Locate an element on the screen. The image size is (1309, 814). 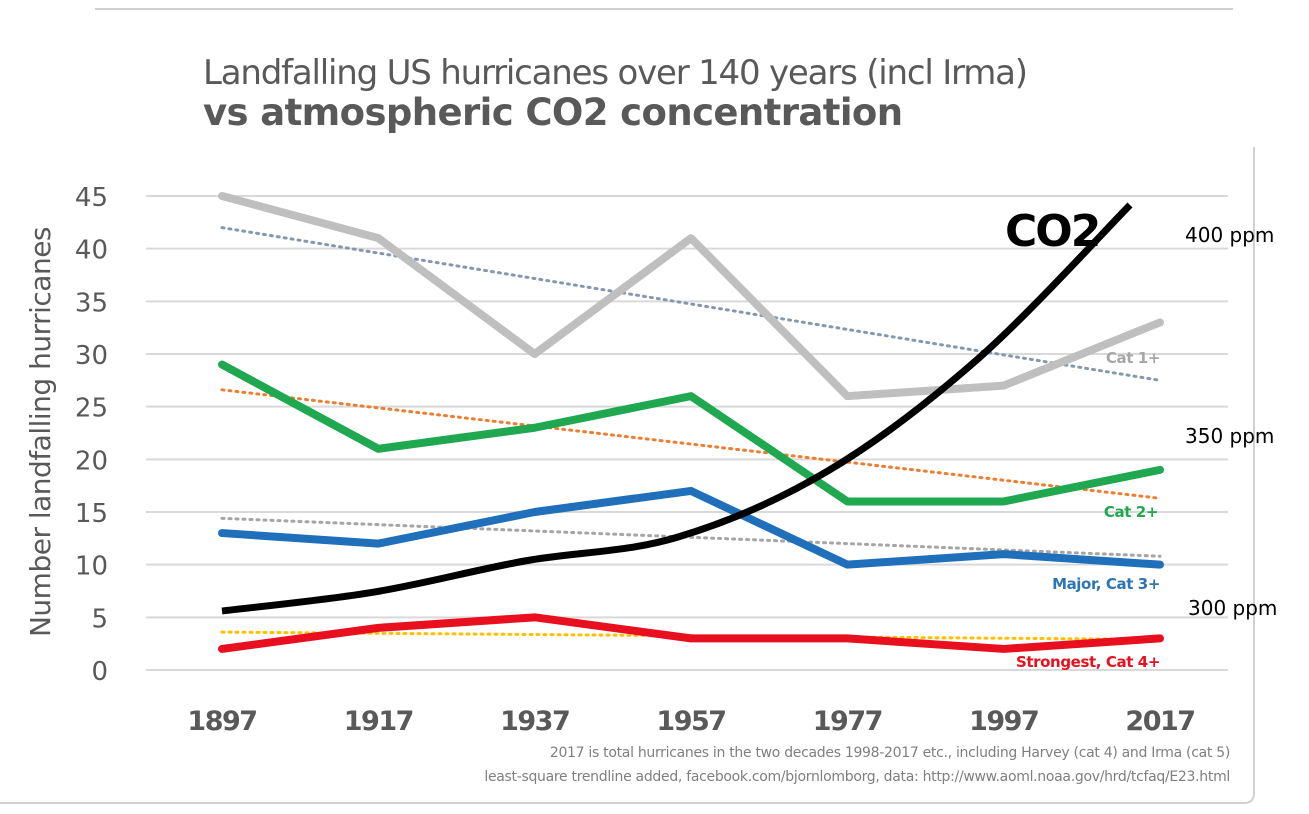
frame-bottom-line is located at coordinates (627, 798).